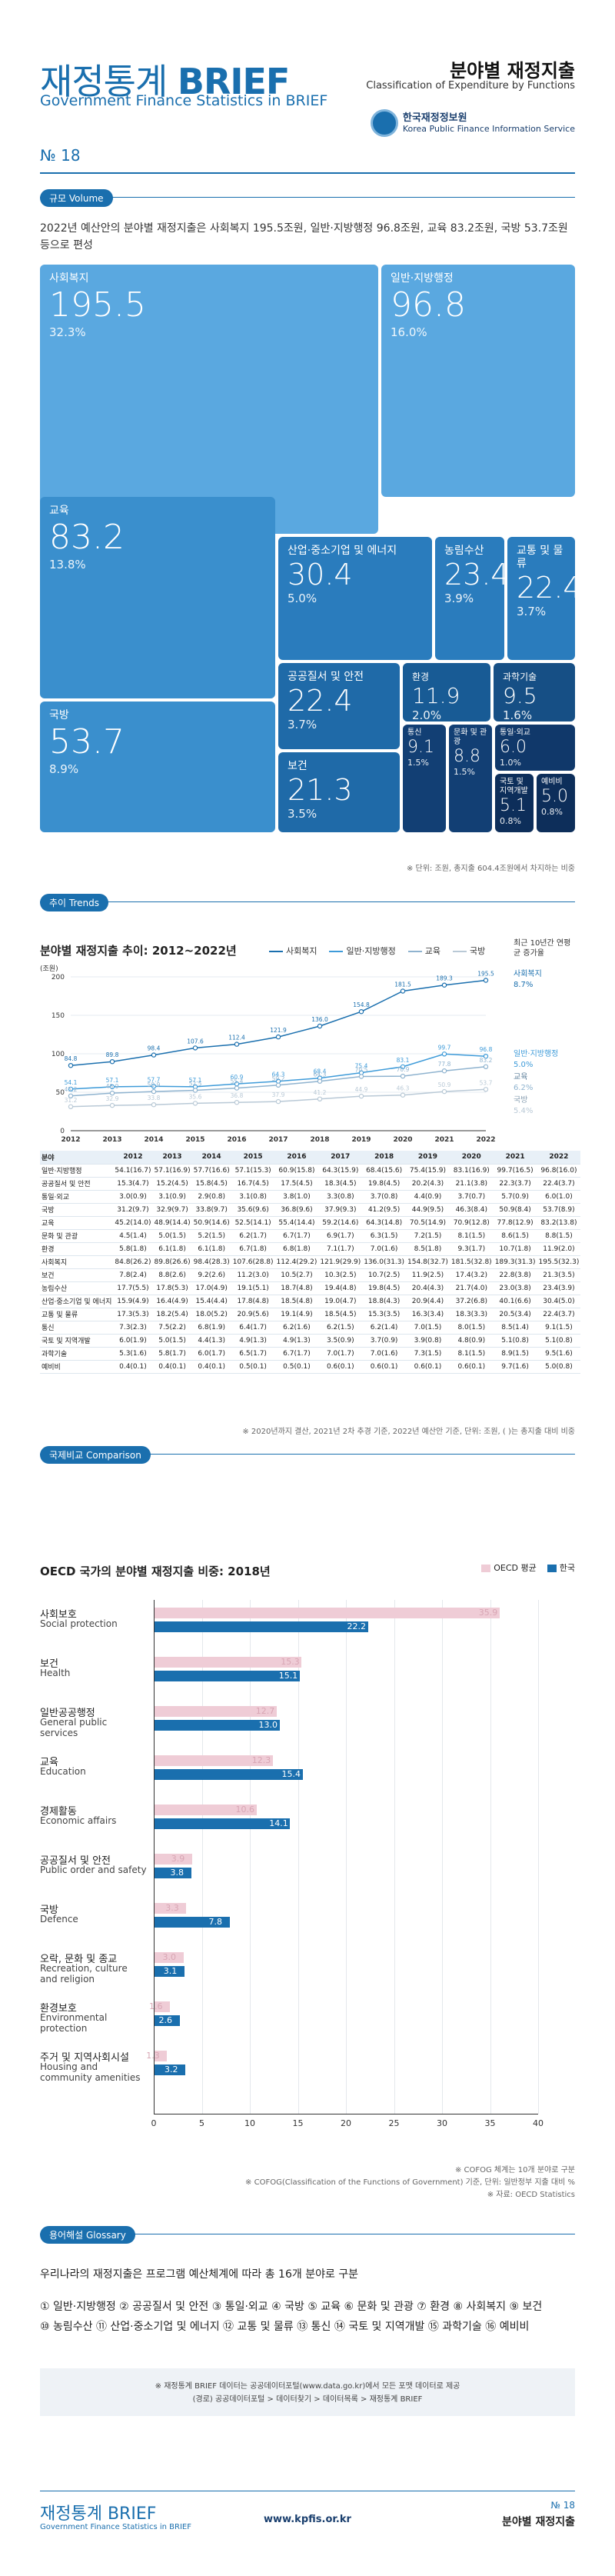  Describe the element at coordinates (559, 1275) in the screenshot. I see `table-cell: 21.3(3.5)` at that location.